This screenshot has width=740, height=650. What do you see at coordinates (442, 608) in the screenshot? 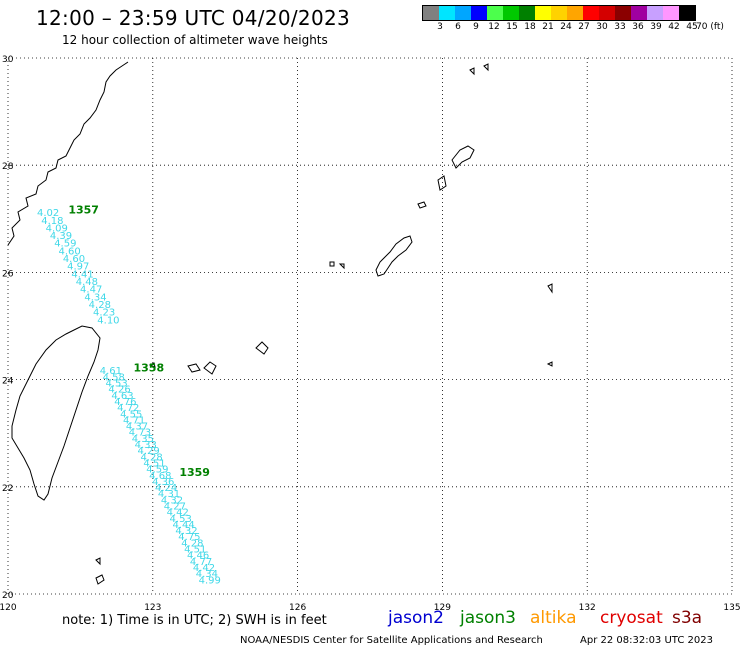
I see `x-tick-label: 129` at bounding box center [442, 608].